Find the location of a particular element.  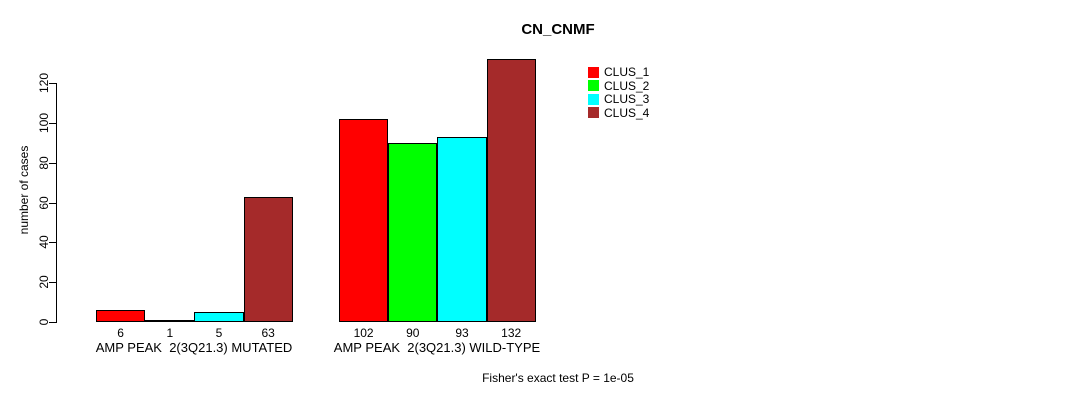

legend-item-clus_1: CLUS_1 is located at coordinates (618, 72).